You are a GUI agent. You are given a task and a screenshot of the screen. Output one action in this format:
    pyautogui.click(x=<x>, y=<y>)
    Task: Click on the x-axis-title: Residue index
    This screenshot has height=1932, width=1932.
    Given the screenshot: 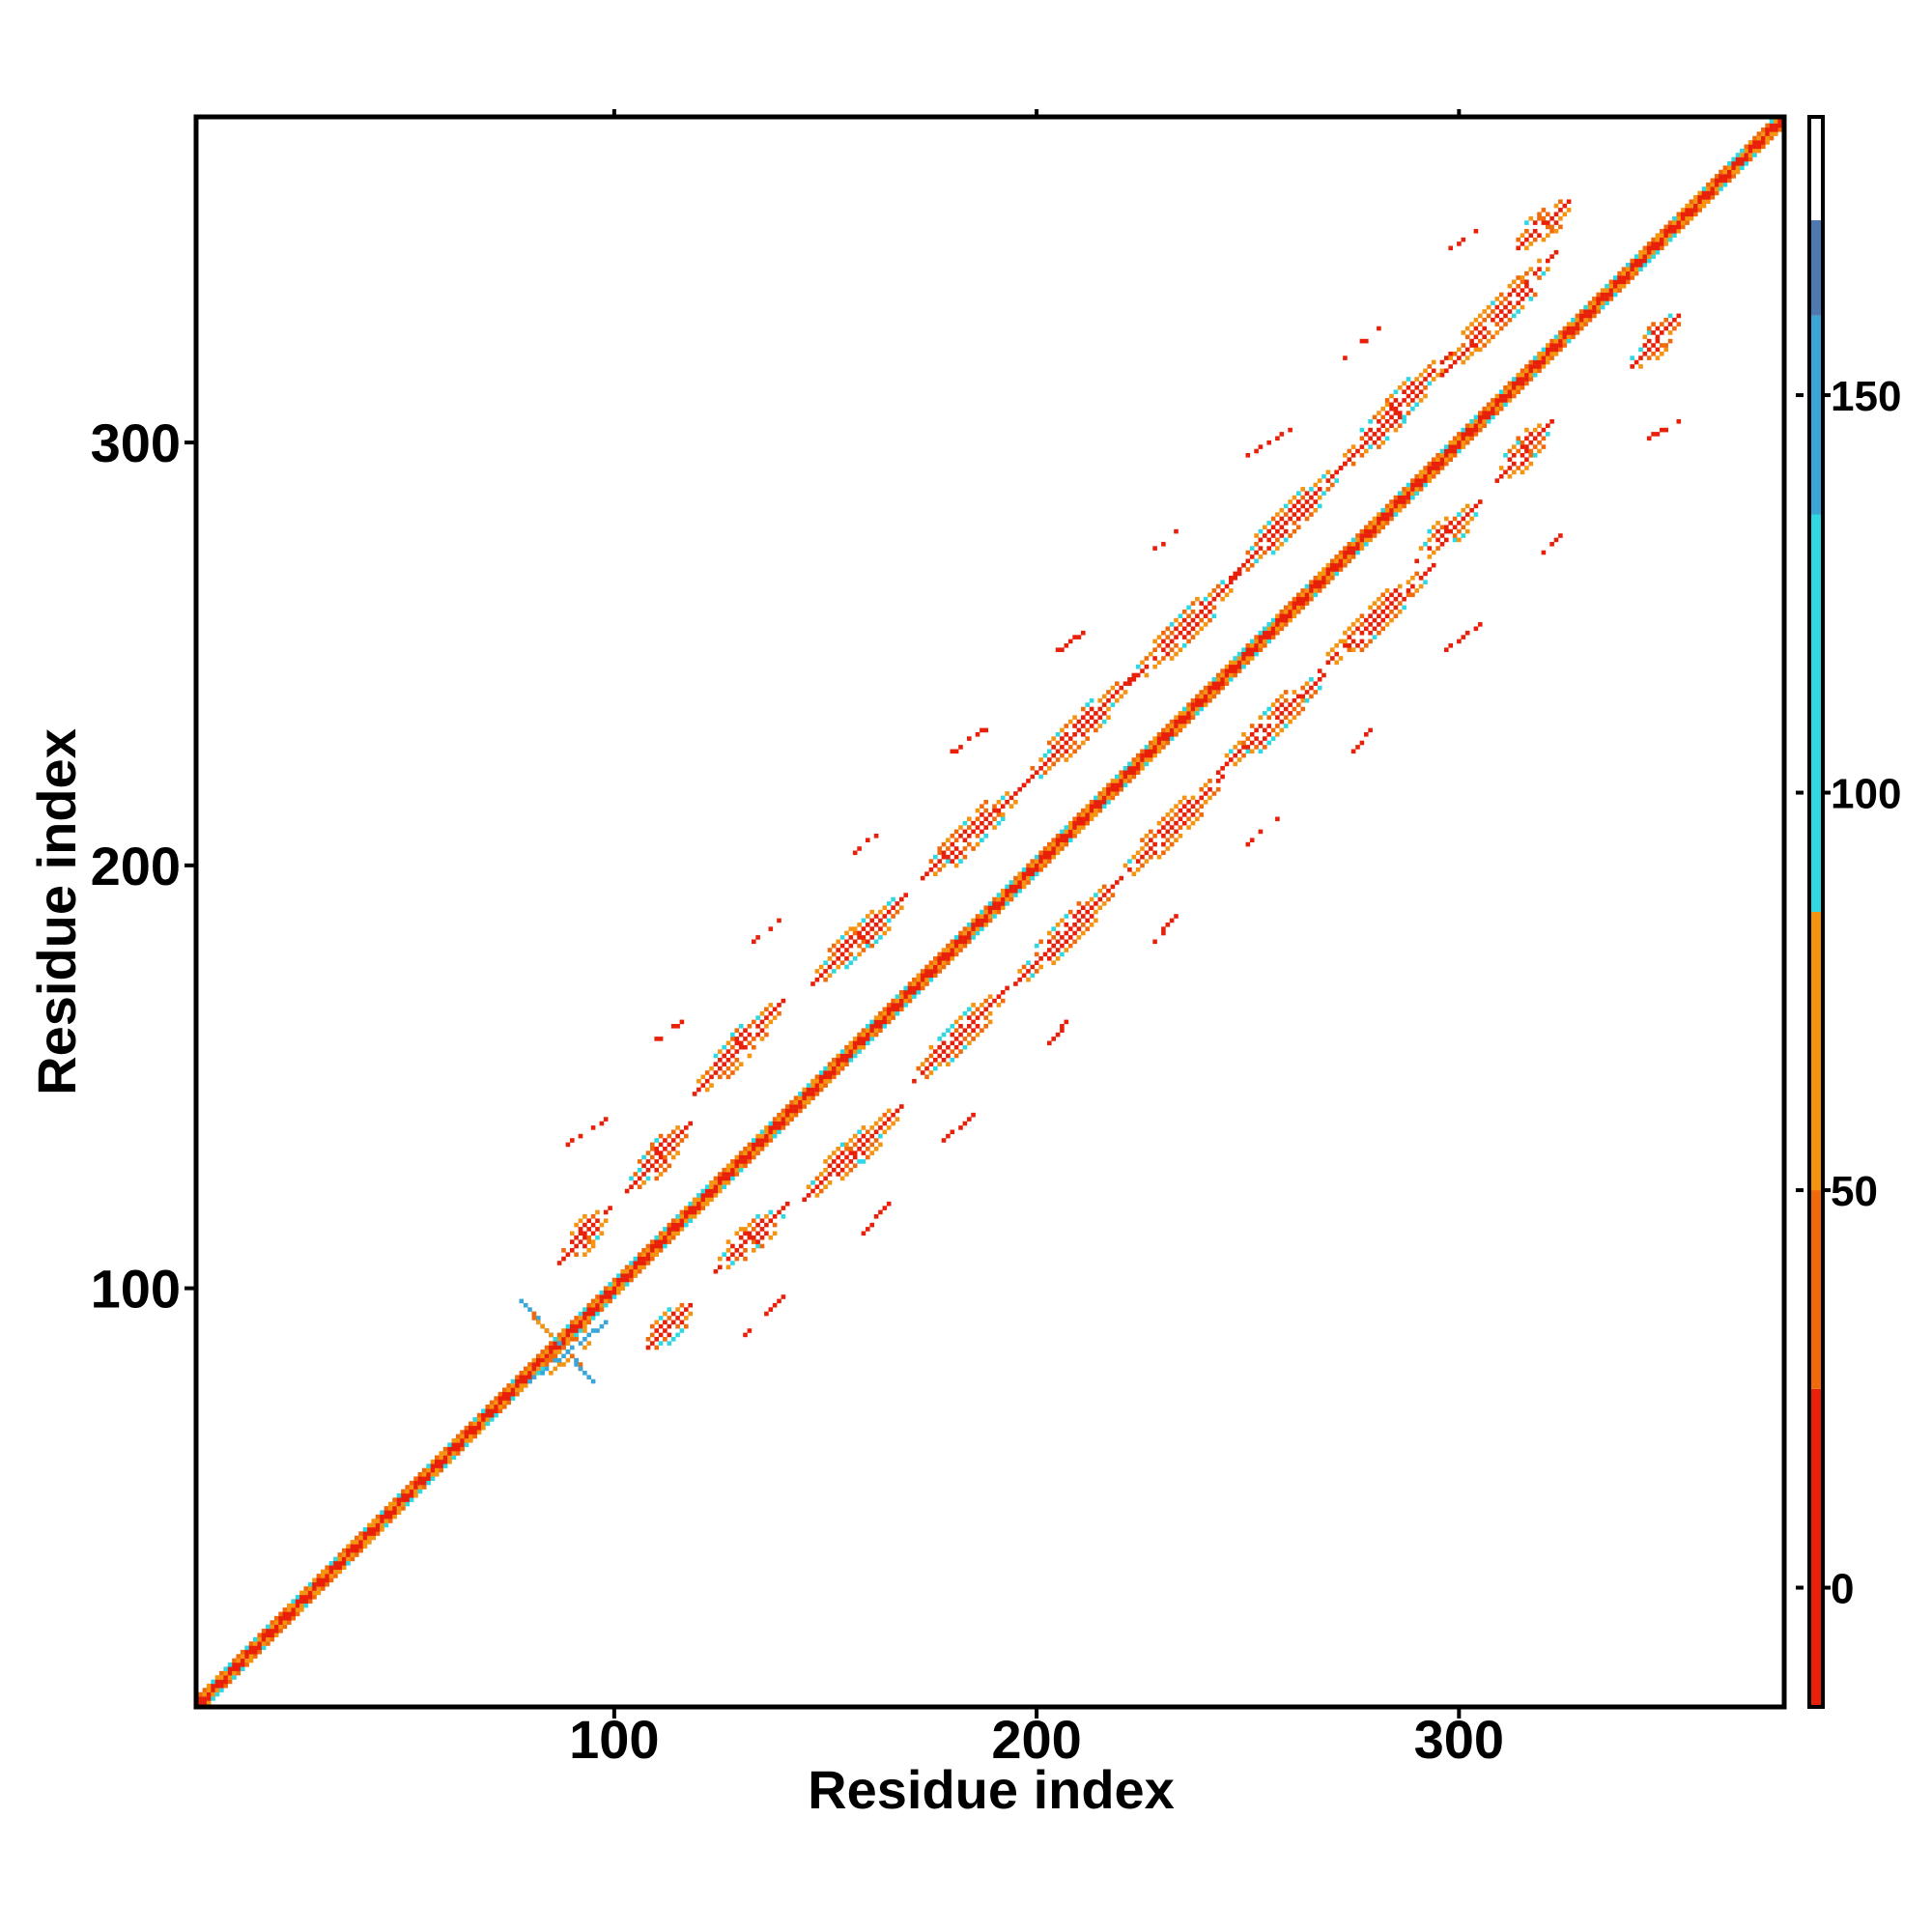 What is the action you would take?
    pyautogui.click(x=992, y=1789)
    